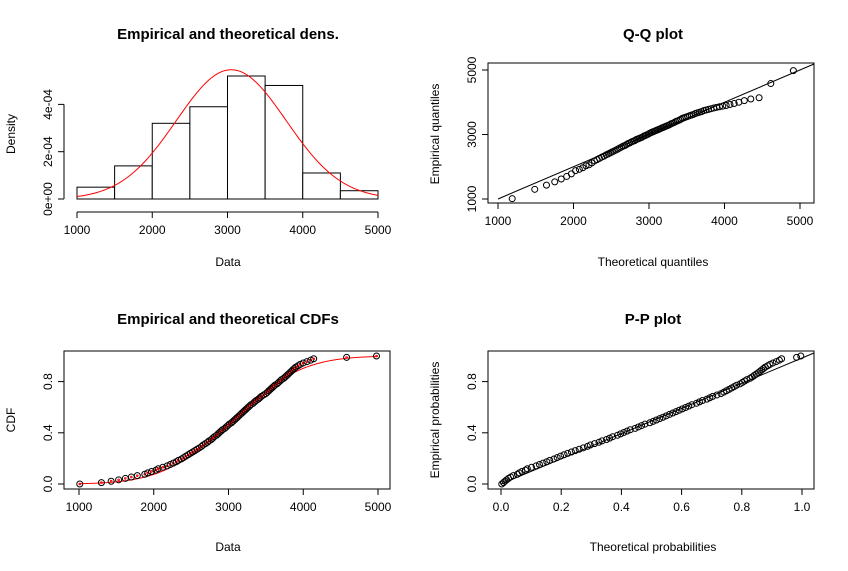  What do you see at coordinates (621, 507) in the screenshot?
I see `pp-x-tick-label: 0.4` at bounding box center [621, 507].